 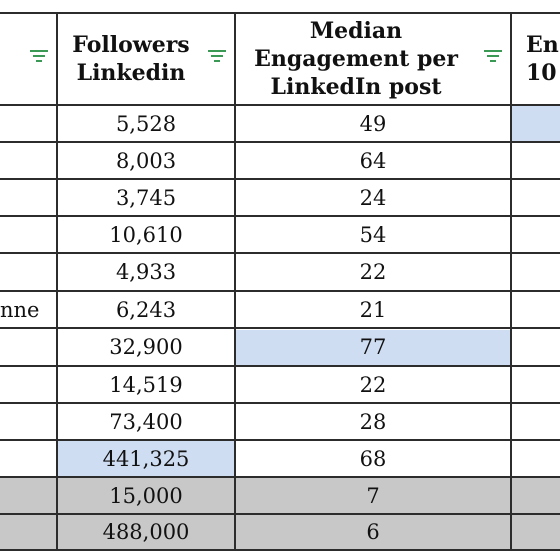 What do you see at coordinates (542, 59) in the screenshot?
I see `header-partial-label: En 10` at bounding box center [542, 59].